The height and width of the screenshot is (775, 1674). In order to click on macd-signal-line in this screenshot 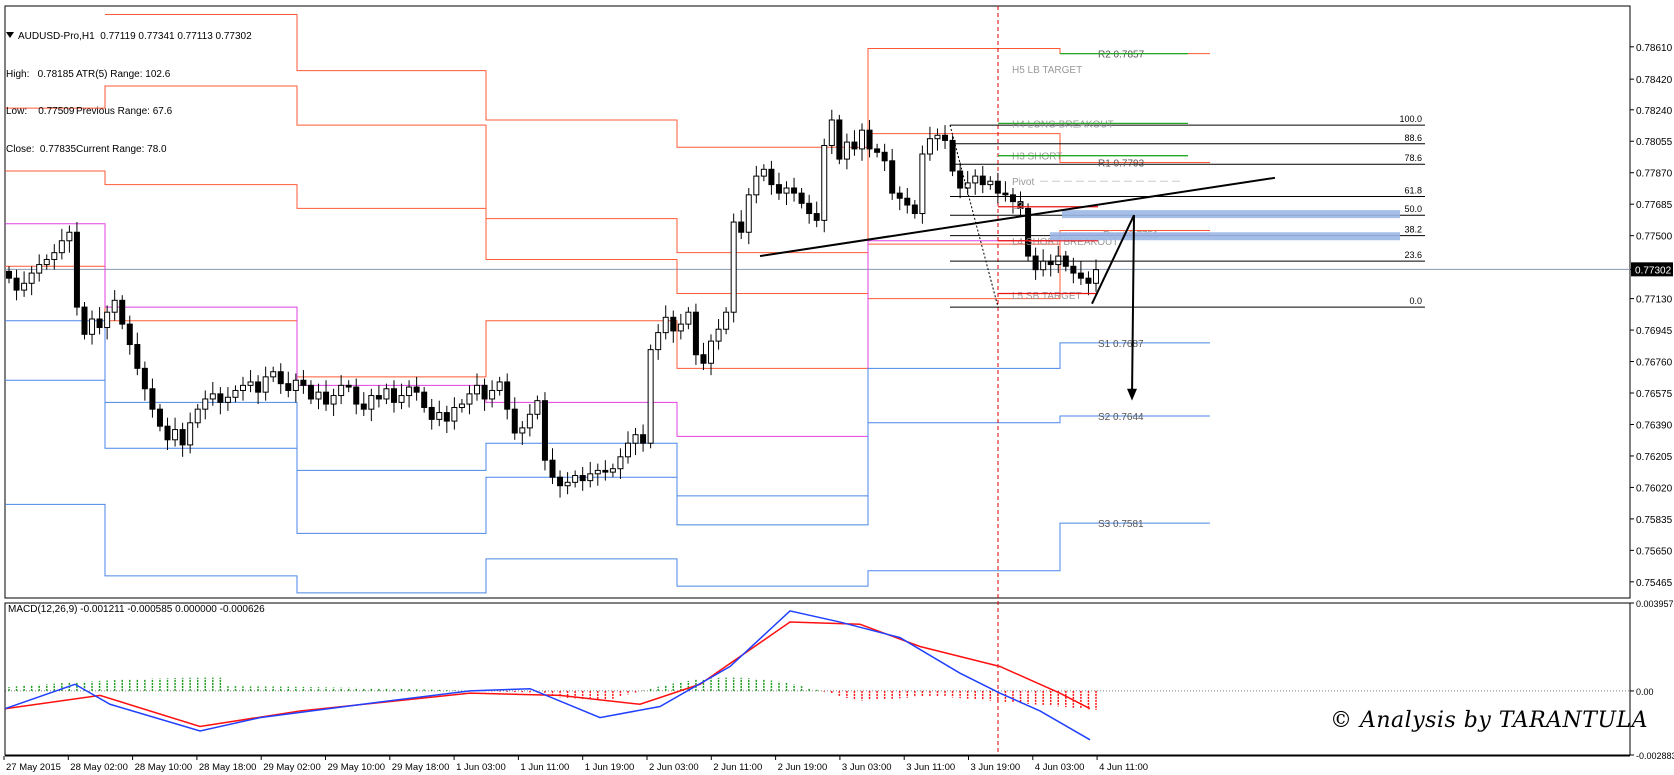, I will do `click(547, 674)`.